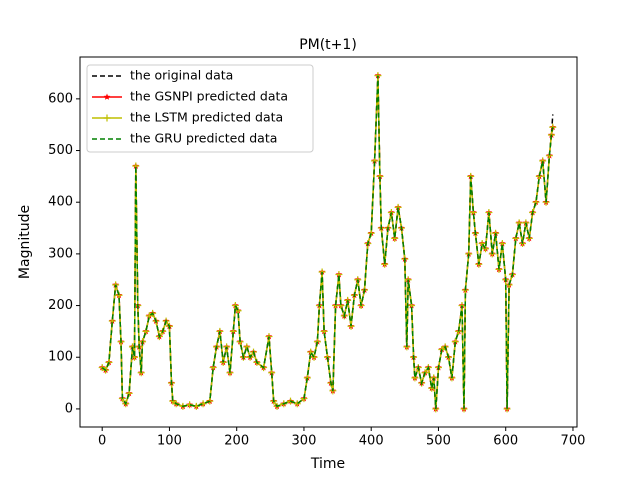  I want to click on y-tick-label: 500, so click(60, 150).